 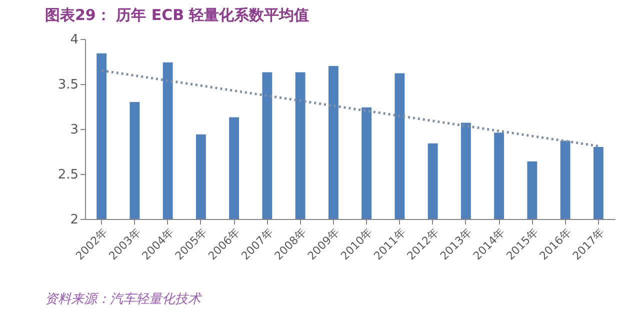 I want to click on y-tick-label: 2, so click(x=74, y=220).